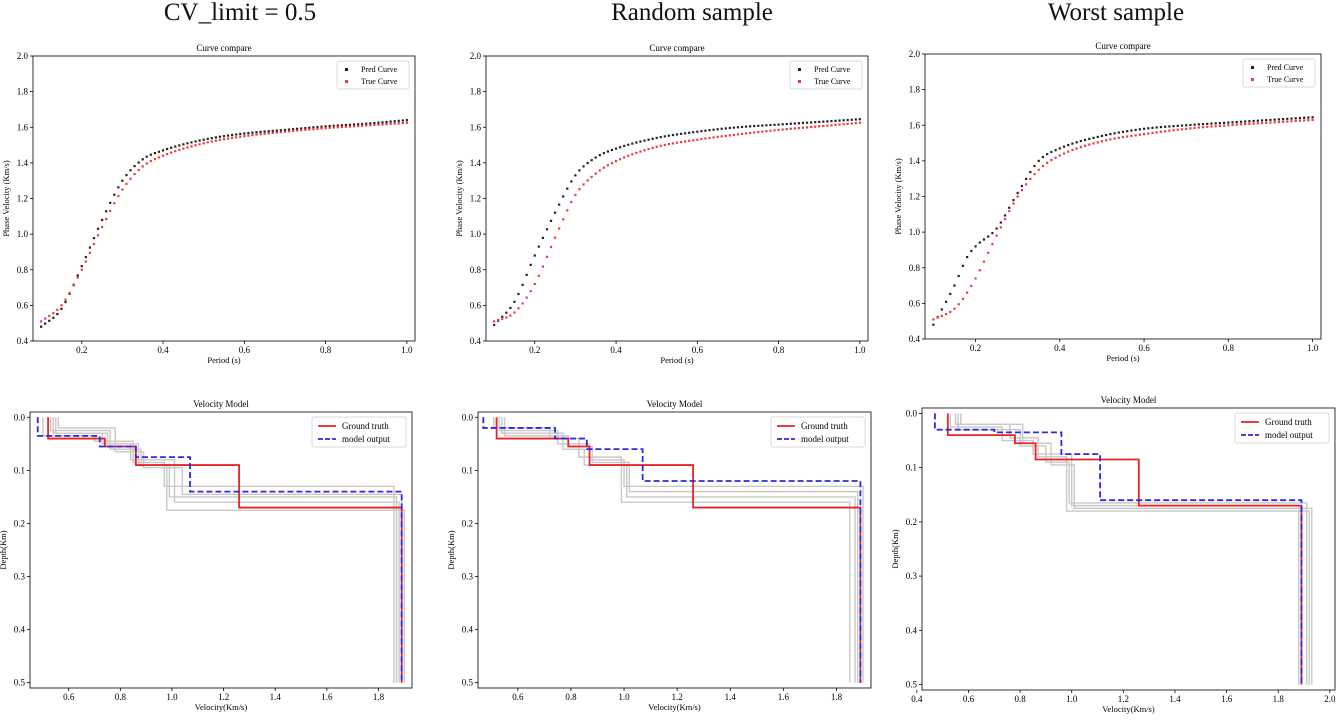  Describe the element at coordinates (19, 523) in the screenshot. I see `y-tick-label: 0.2` at that location.